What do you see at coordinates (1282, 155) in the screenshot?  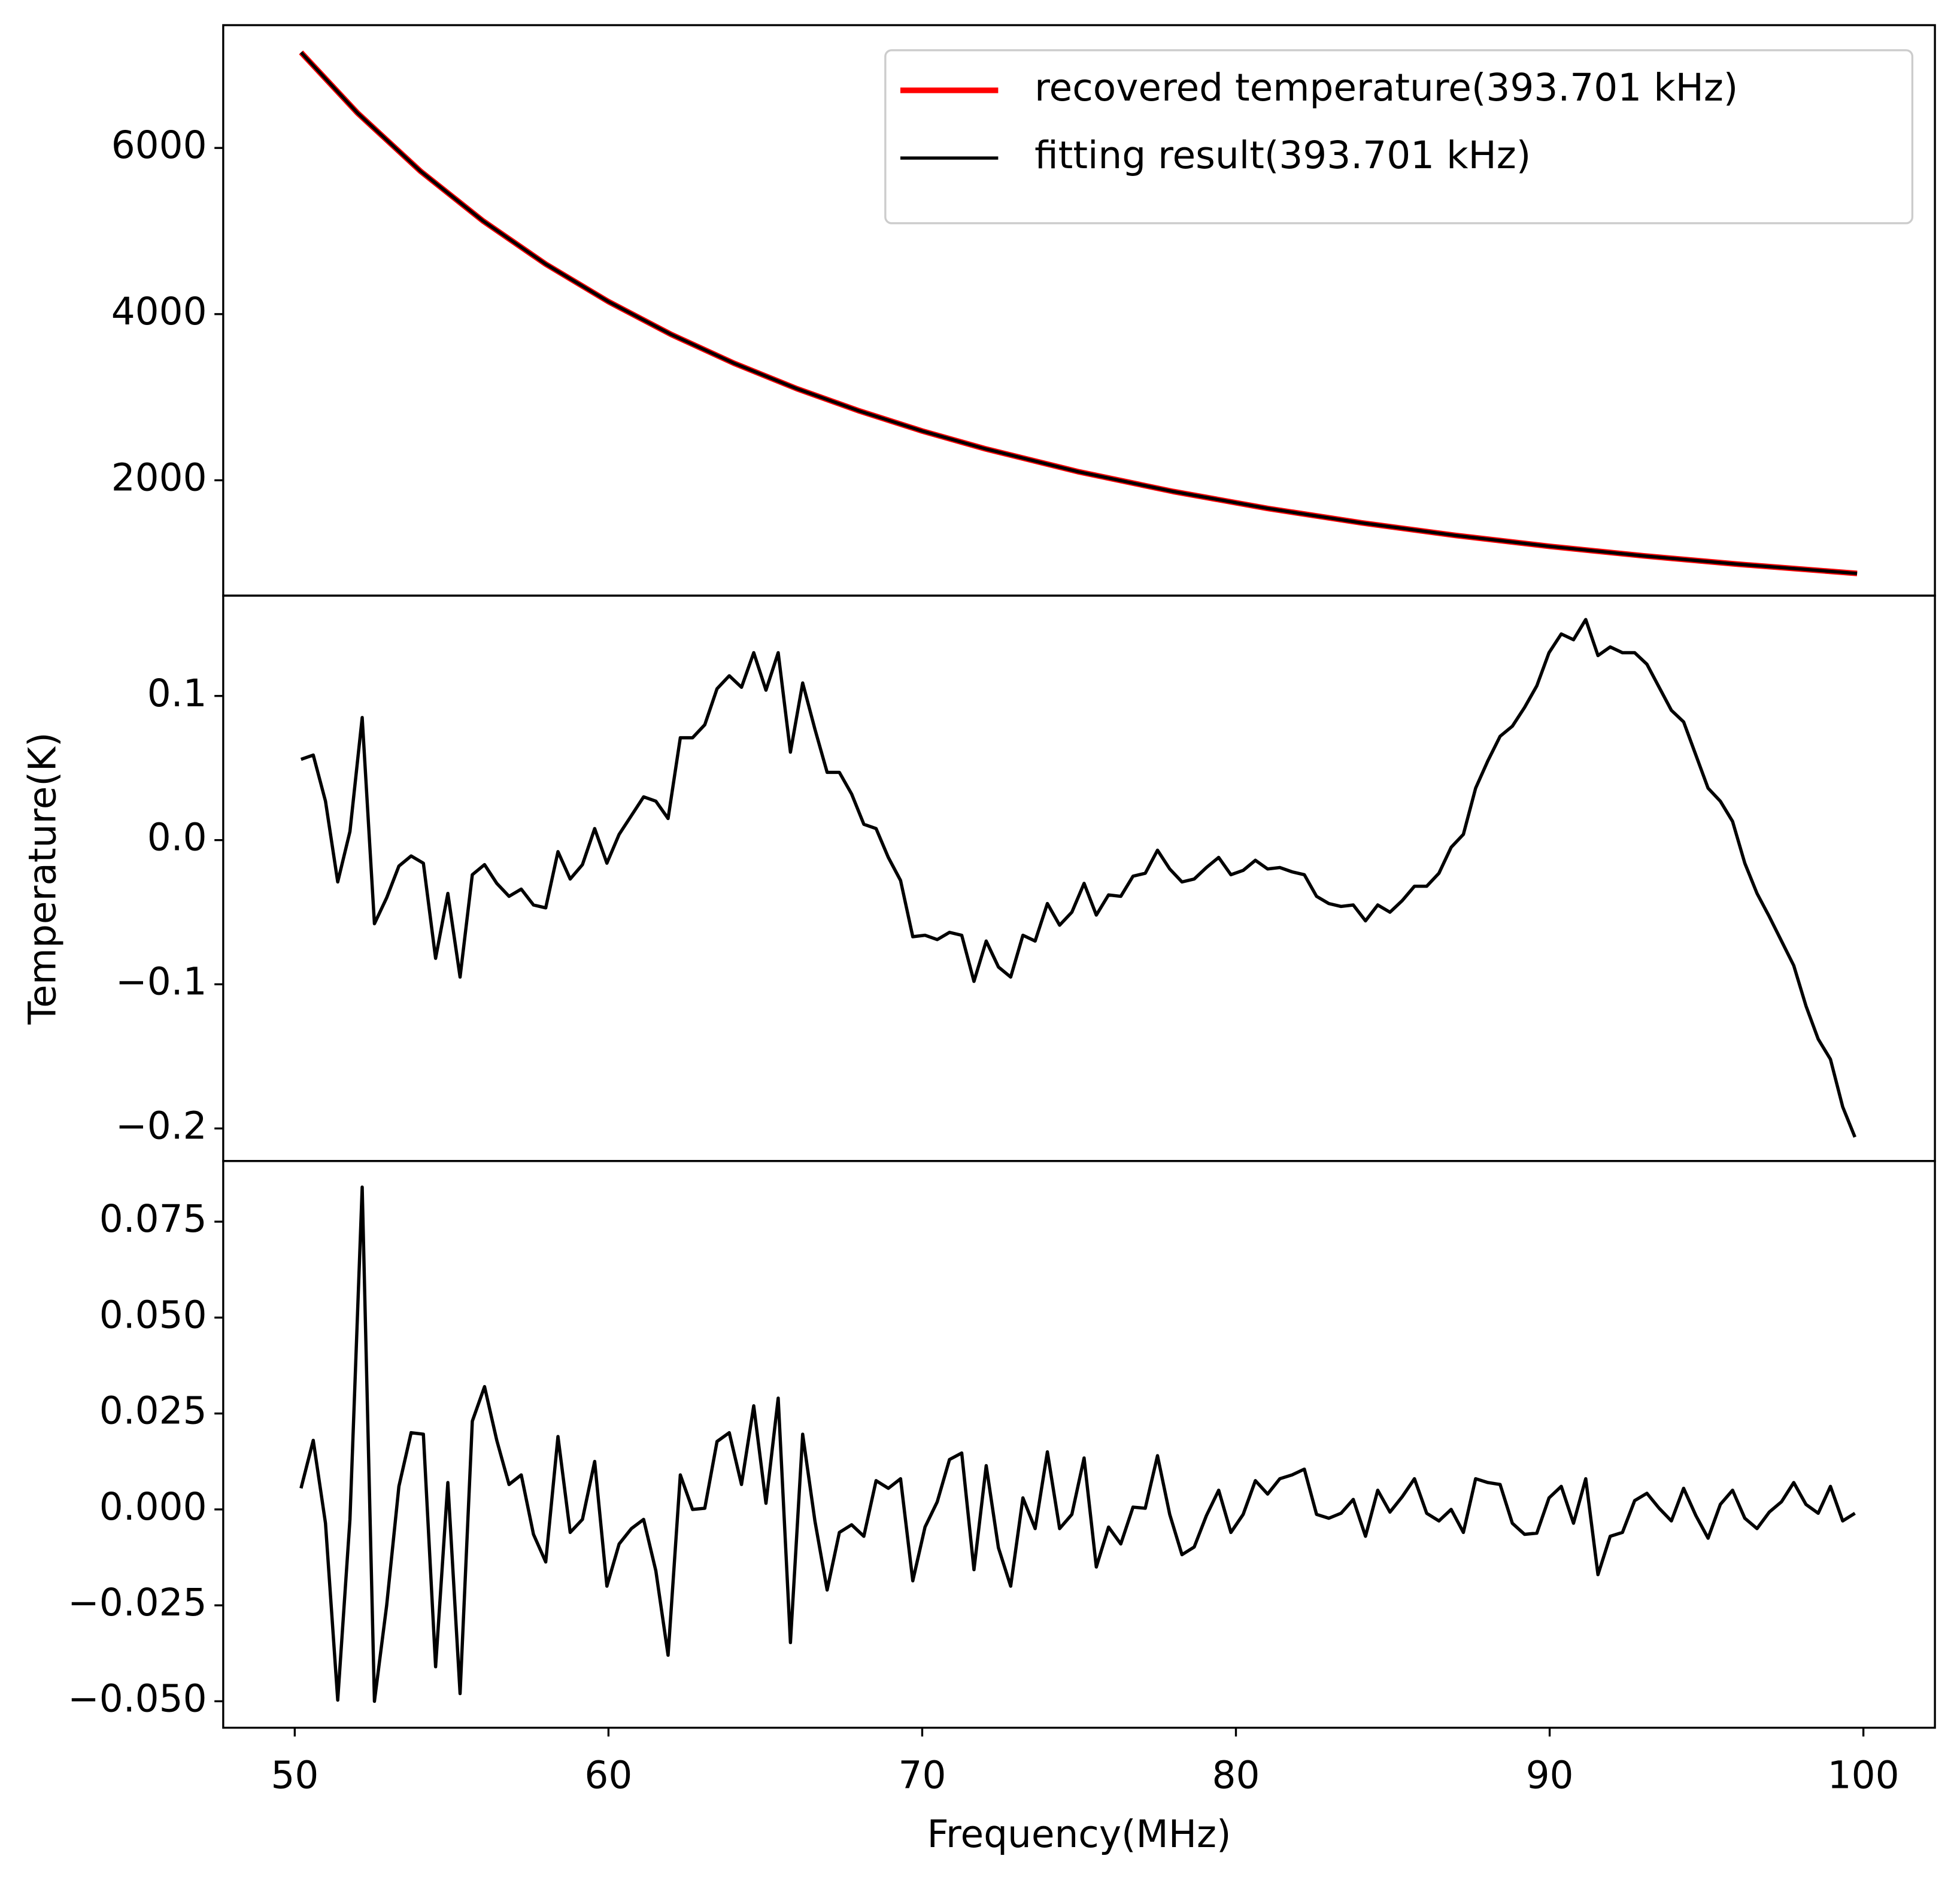 I see `legend-label: fitting result(393.701 kHz)` at bounding box center [1282, 155].